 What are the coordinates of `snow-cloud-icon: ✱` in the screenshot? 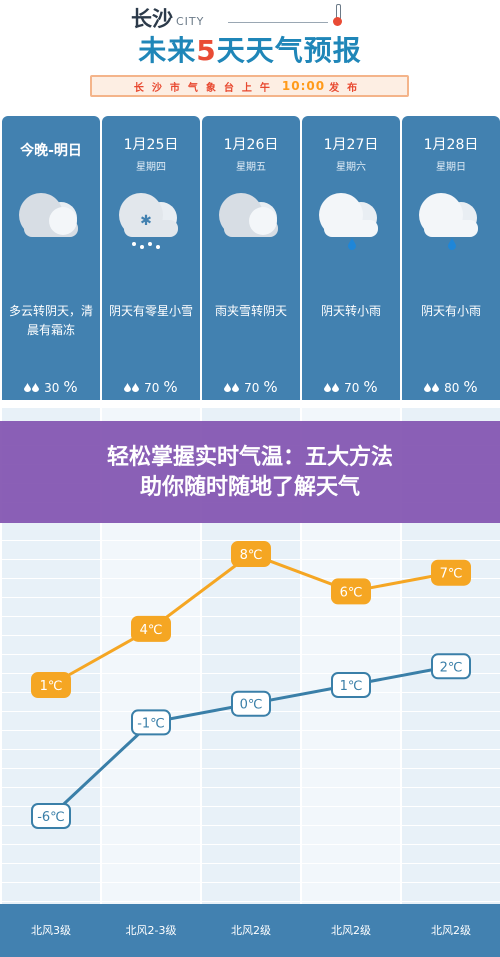 It's located at (148, 221).